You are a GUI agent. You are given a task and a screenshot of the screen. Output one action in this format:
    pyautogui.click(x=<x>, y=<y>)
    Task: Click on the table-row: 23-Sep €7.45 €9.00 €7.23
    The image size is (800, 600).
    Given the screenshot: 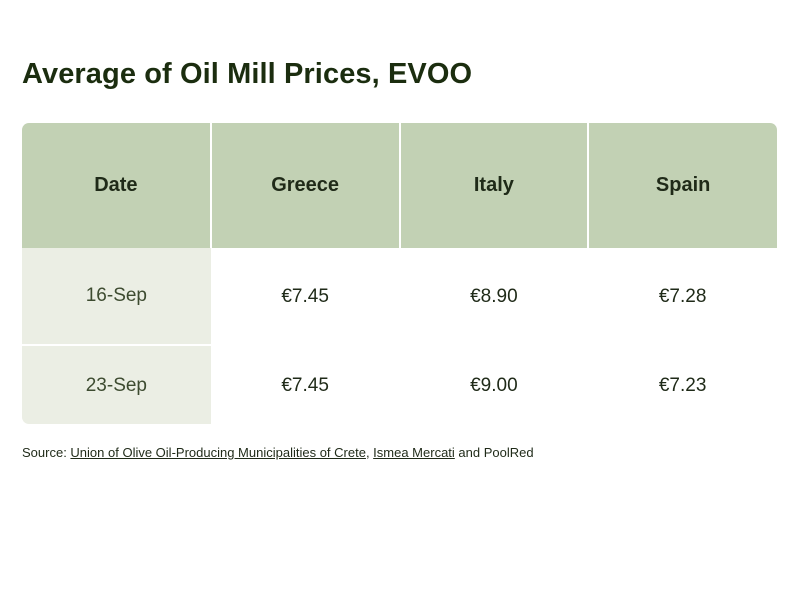 What is the action you would take?
    pyautogui.click(x=399, y=384)
    